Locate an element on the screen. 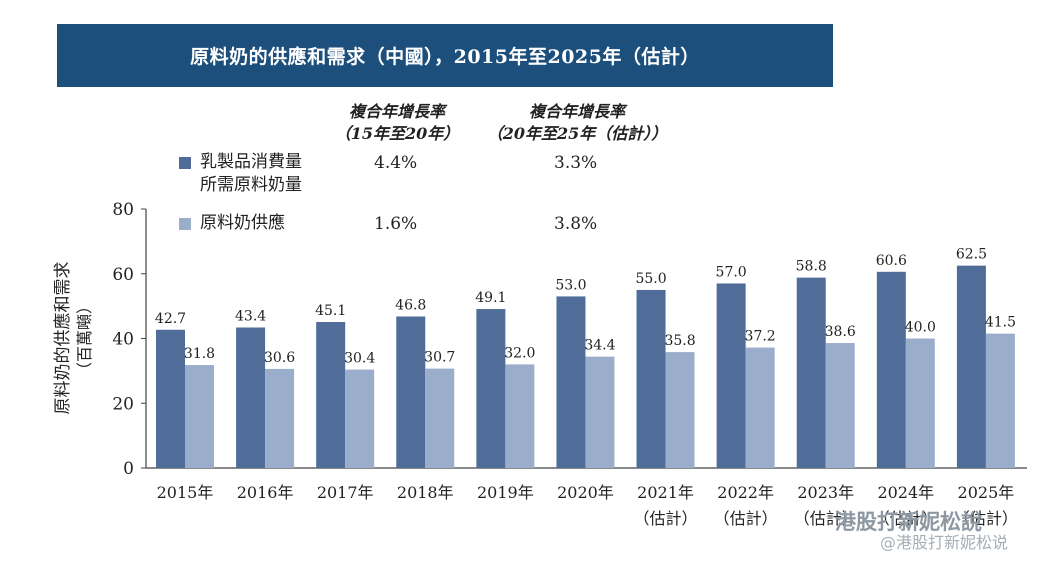 This screenshot has width=1051, height=562. legend-label-demand-line2: 所需原料奶量 is located at coordinates (251, 185).